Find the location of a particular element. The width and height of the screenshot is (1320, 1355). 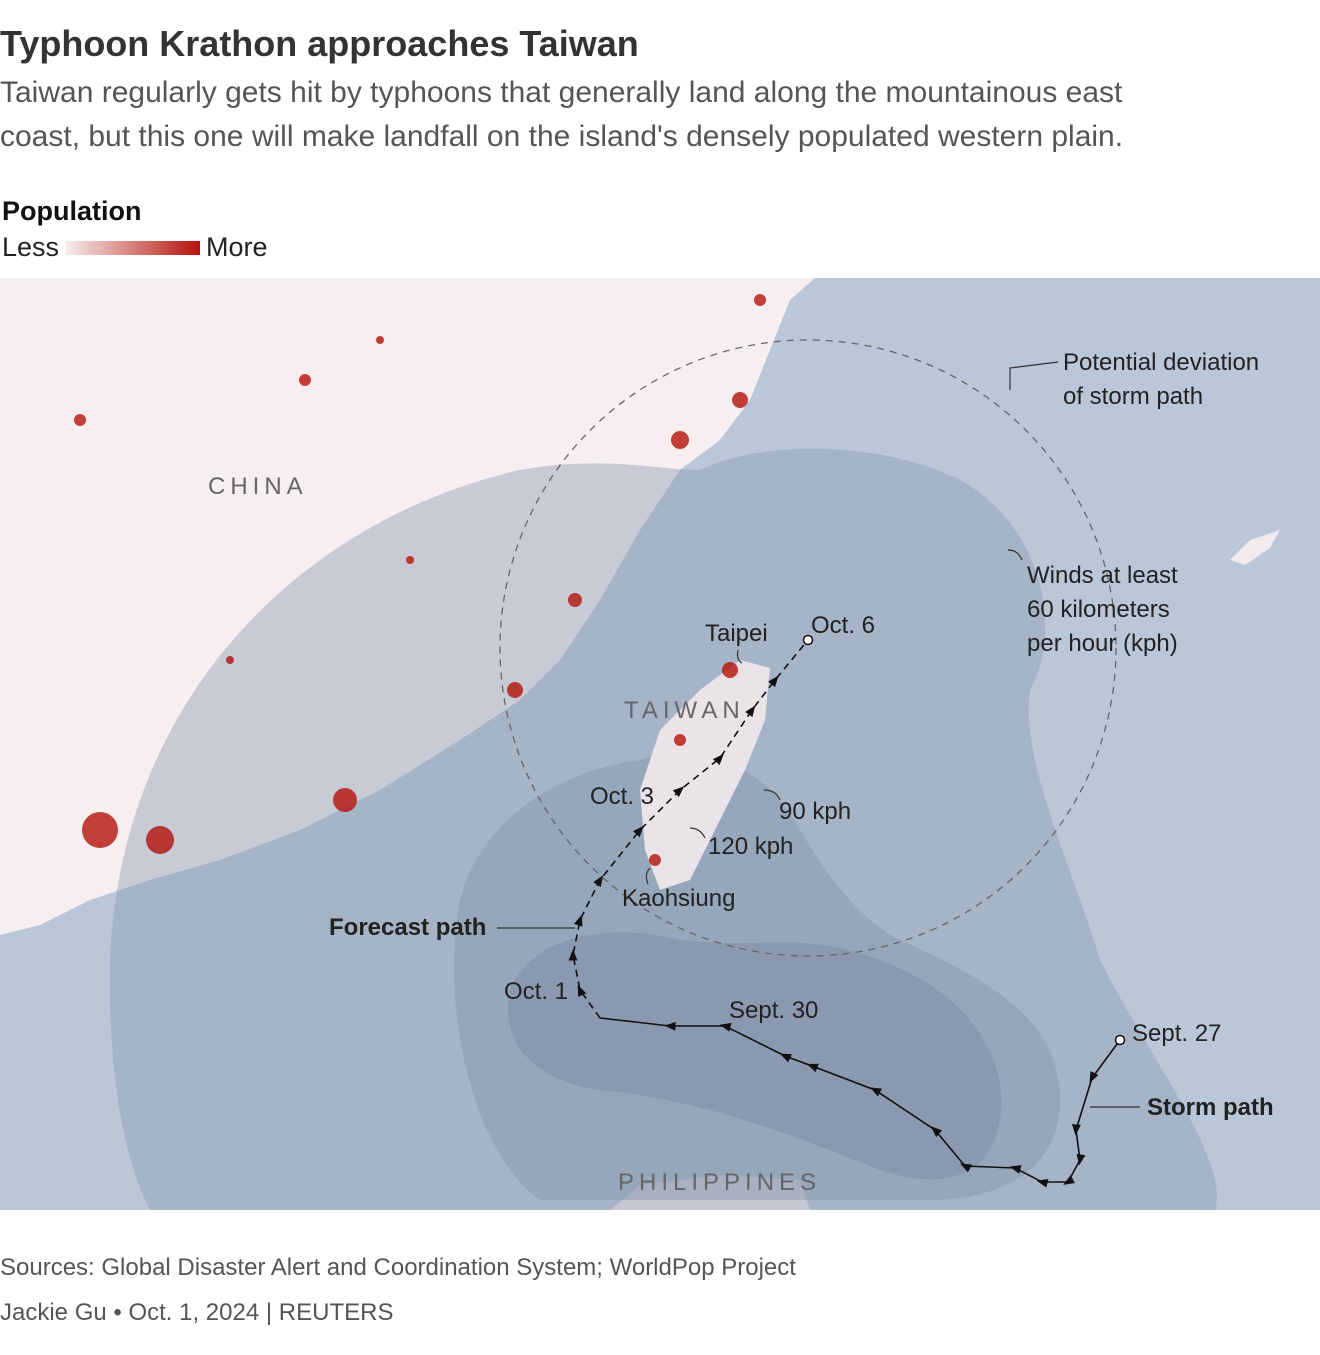

wind-label: Winds at least is located at coordinates (1102, 575).